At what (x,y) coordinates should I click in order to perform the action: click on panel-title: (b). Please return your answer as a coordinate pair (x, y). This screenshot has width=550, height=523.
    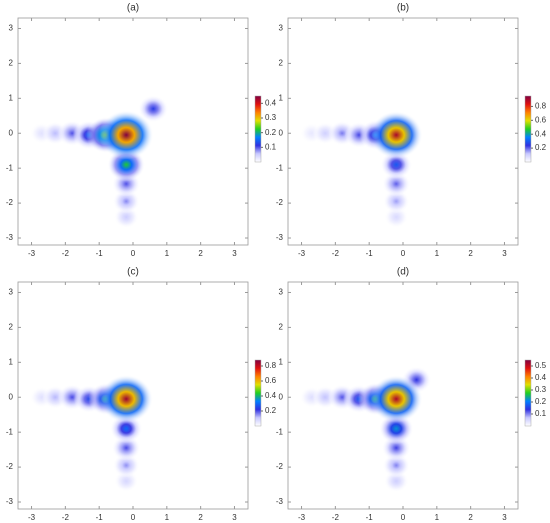
    Looking at the image, I should click on (403, 8).